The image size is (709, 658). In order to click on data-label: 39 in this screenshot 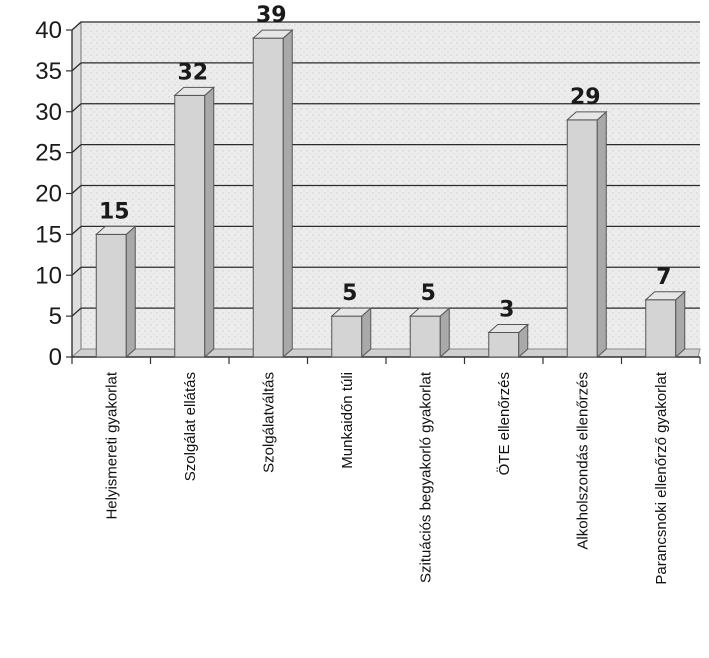, I will do `click(271, 15)`.